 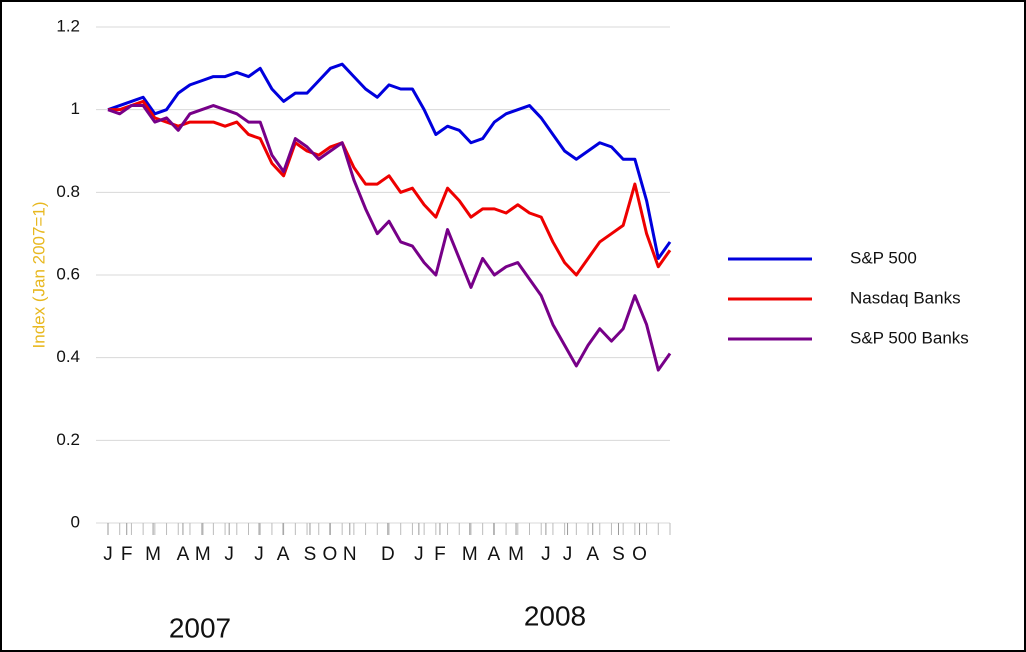 I want to click on y-axis-label: Index (Jan 2007=1), so click(x=38, y=275).